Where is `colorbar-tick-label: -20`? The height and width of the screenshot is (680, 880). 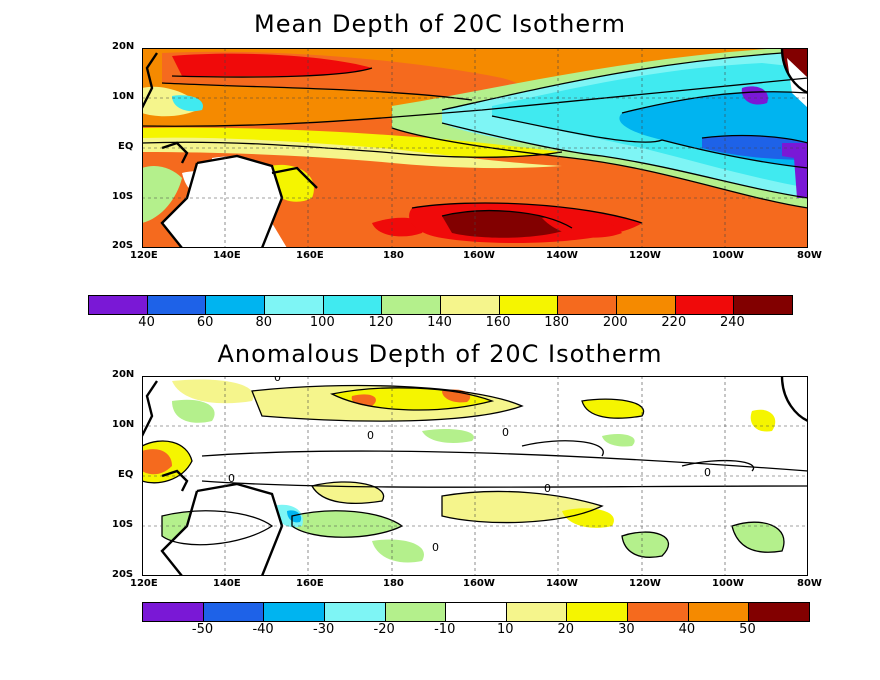 colorbar-tick-label: -20 is located at coordinates (384, 629).